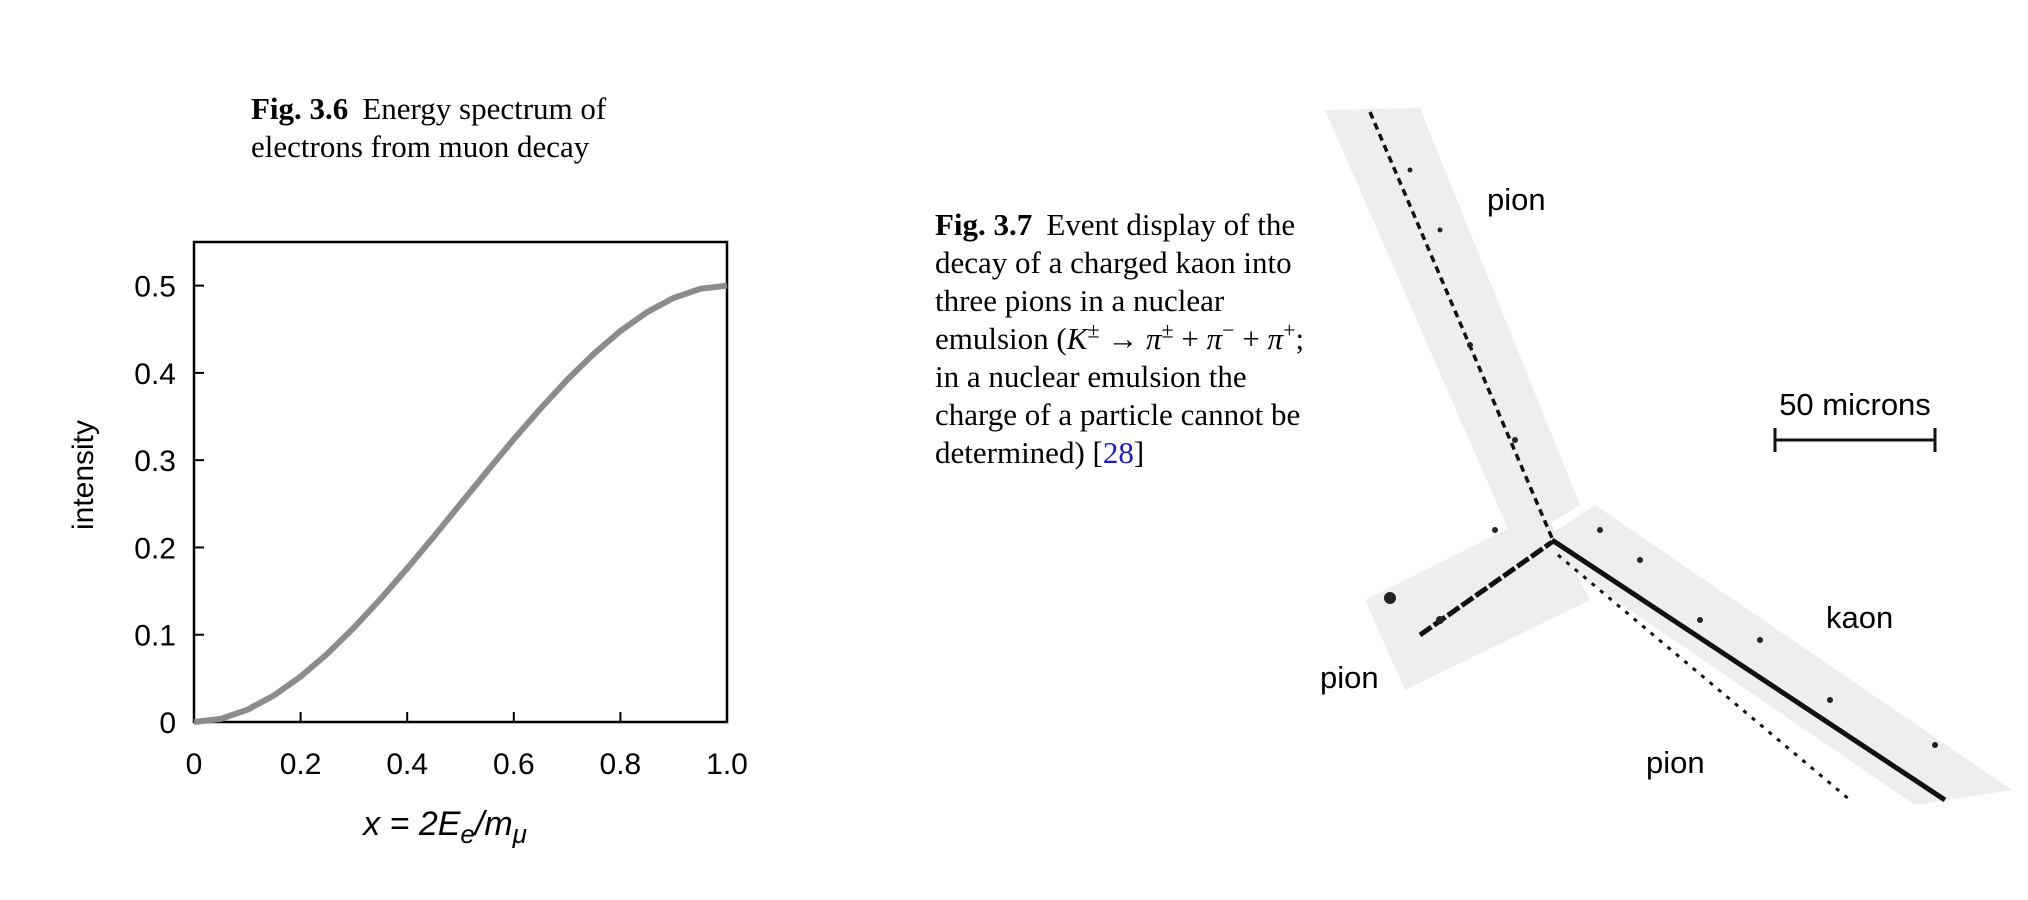 The width and height of the screenshot is (2028, 900). What do you see at coordinates (1452, 326) in the screenshot?
I see `emulsion-band-top-pion` at bounding box center [1452, 326].